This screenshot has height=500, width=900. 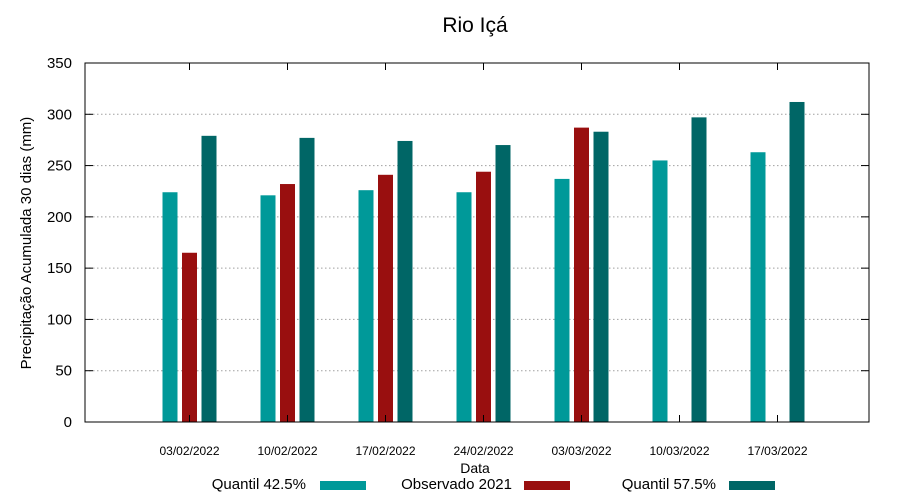 What do you see at coordinates (385, 451) in the screenshot?
I see `x-tick-label: 17/02/2022` at bounding box center [385, 451].